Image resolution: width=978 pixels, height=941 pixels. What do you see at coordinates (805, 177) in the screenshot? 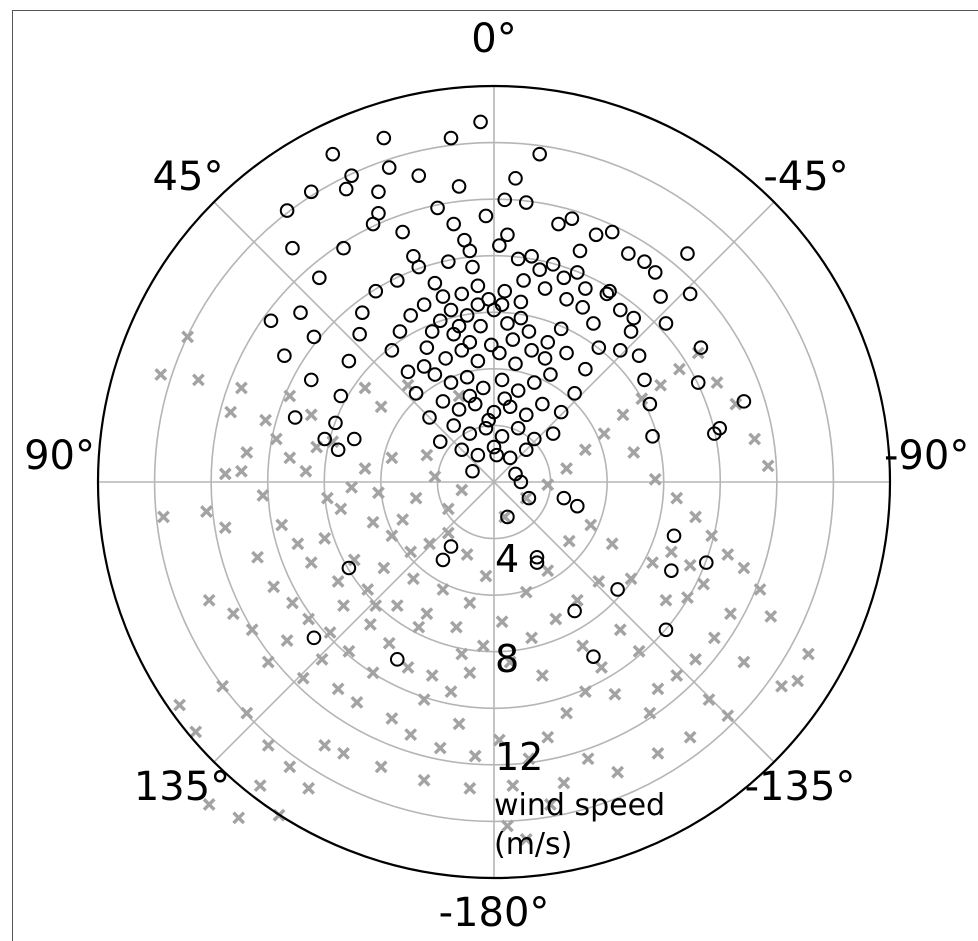
I see `angle-label-neg45: -45°` at bounding box center [805, 177].